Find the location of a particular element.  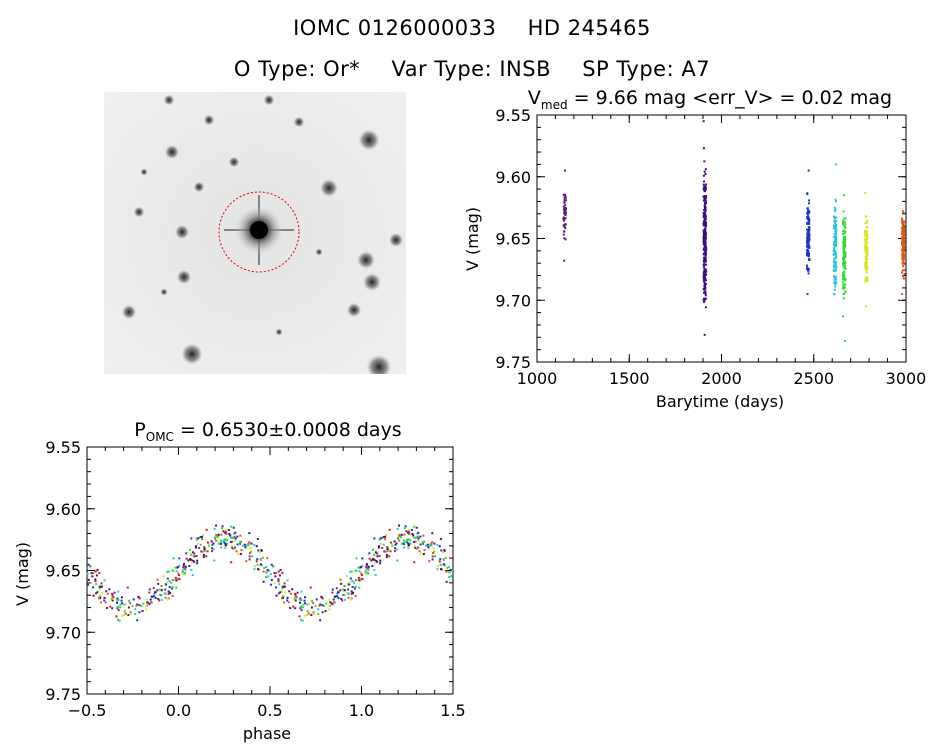

star-name: HD 245465 is located at coordinates (589, 28).